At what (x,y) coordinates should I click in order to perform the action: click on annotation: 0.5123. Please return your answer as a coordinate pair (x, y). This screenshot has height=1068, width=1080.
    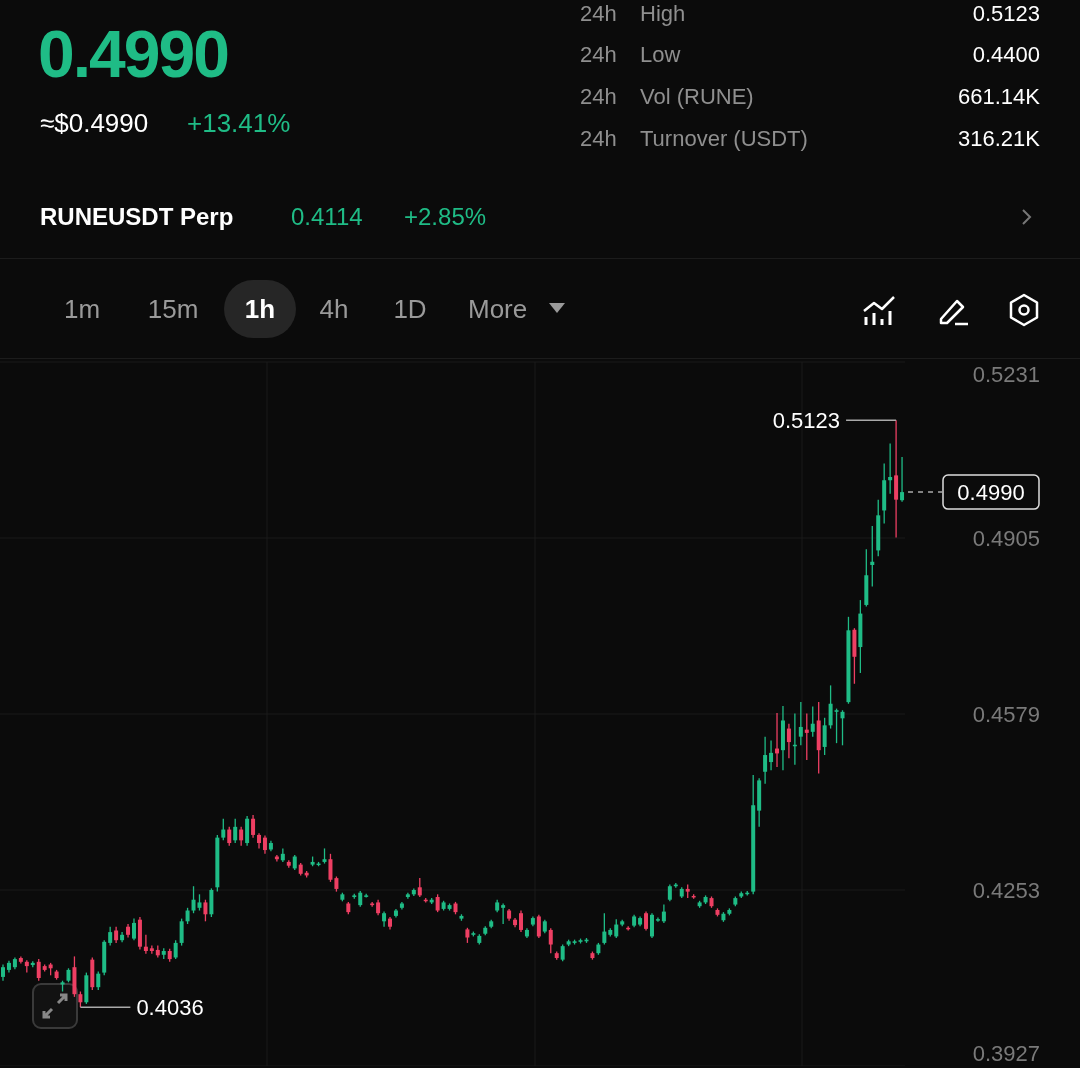
    Looking at the image, I should click on (806, 420).